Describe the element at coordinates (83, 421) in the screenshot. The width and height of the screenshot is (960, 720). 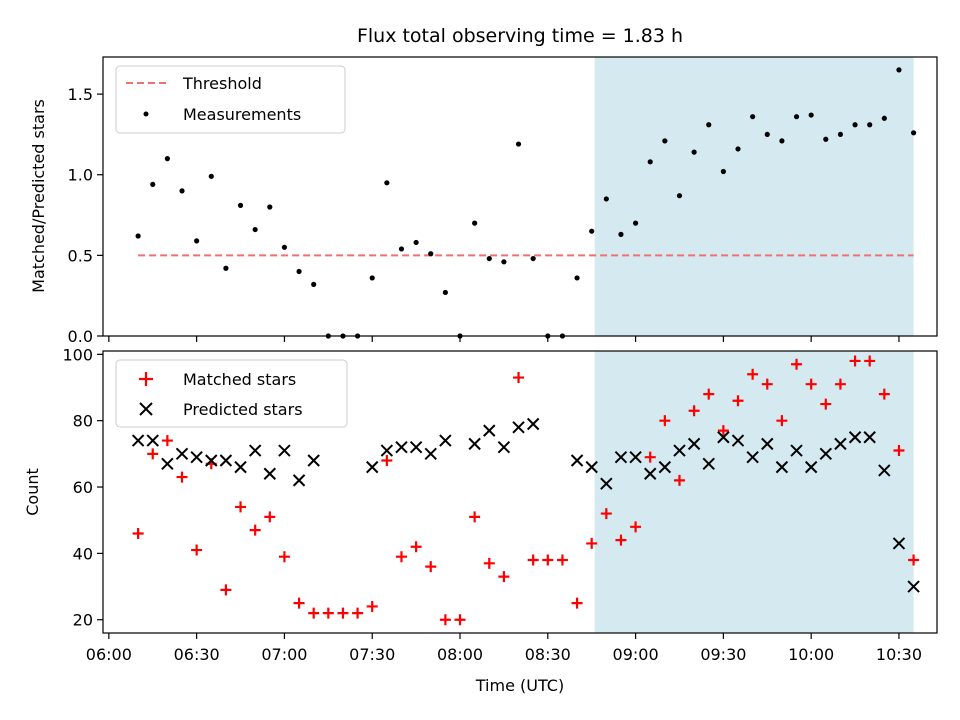
I see `bottom-y-tick-label: 80` at that location.